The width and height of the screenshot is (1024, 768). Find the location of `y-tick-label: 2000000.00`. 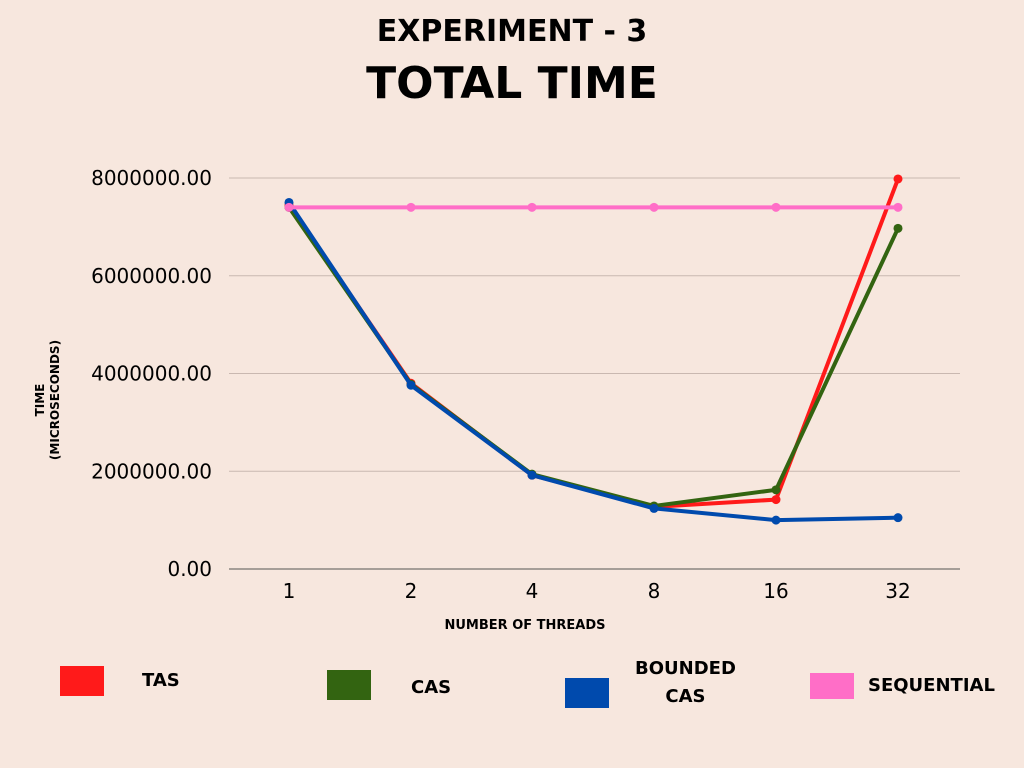

y-tick-label: 2000000.00 is located at coordinates (151, 471).